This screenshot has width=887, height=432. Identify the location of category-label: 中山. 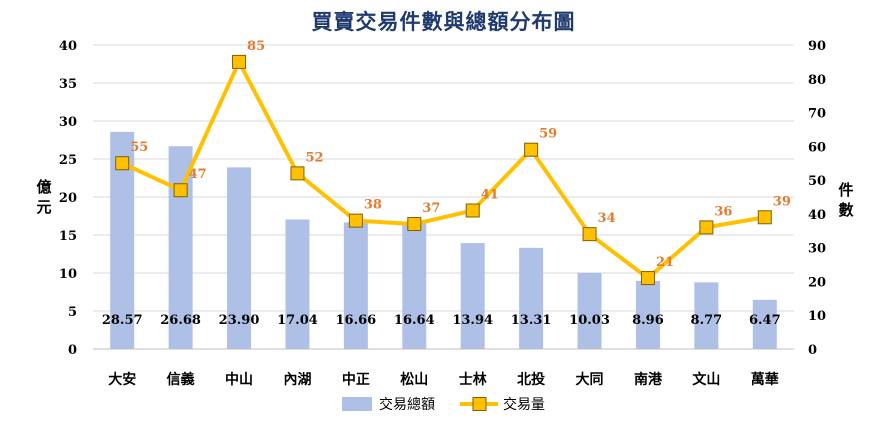
(239, 379).